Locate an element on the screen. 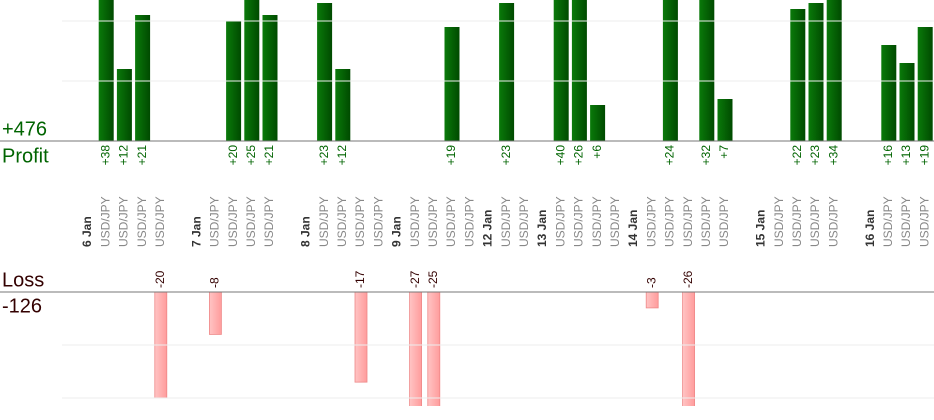  loss-value-label: -25 is located at coordinates (433, 279).